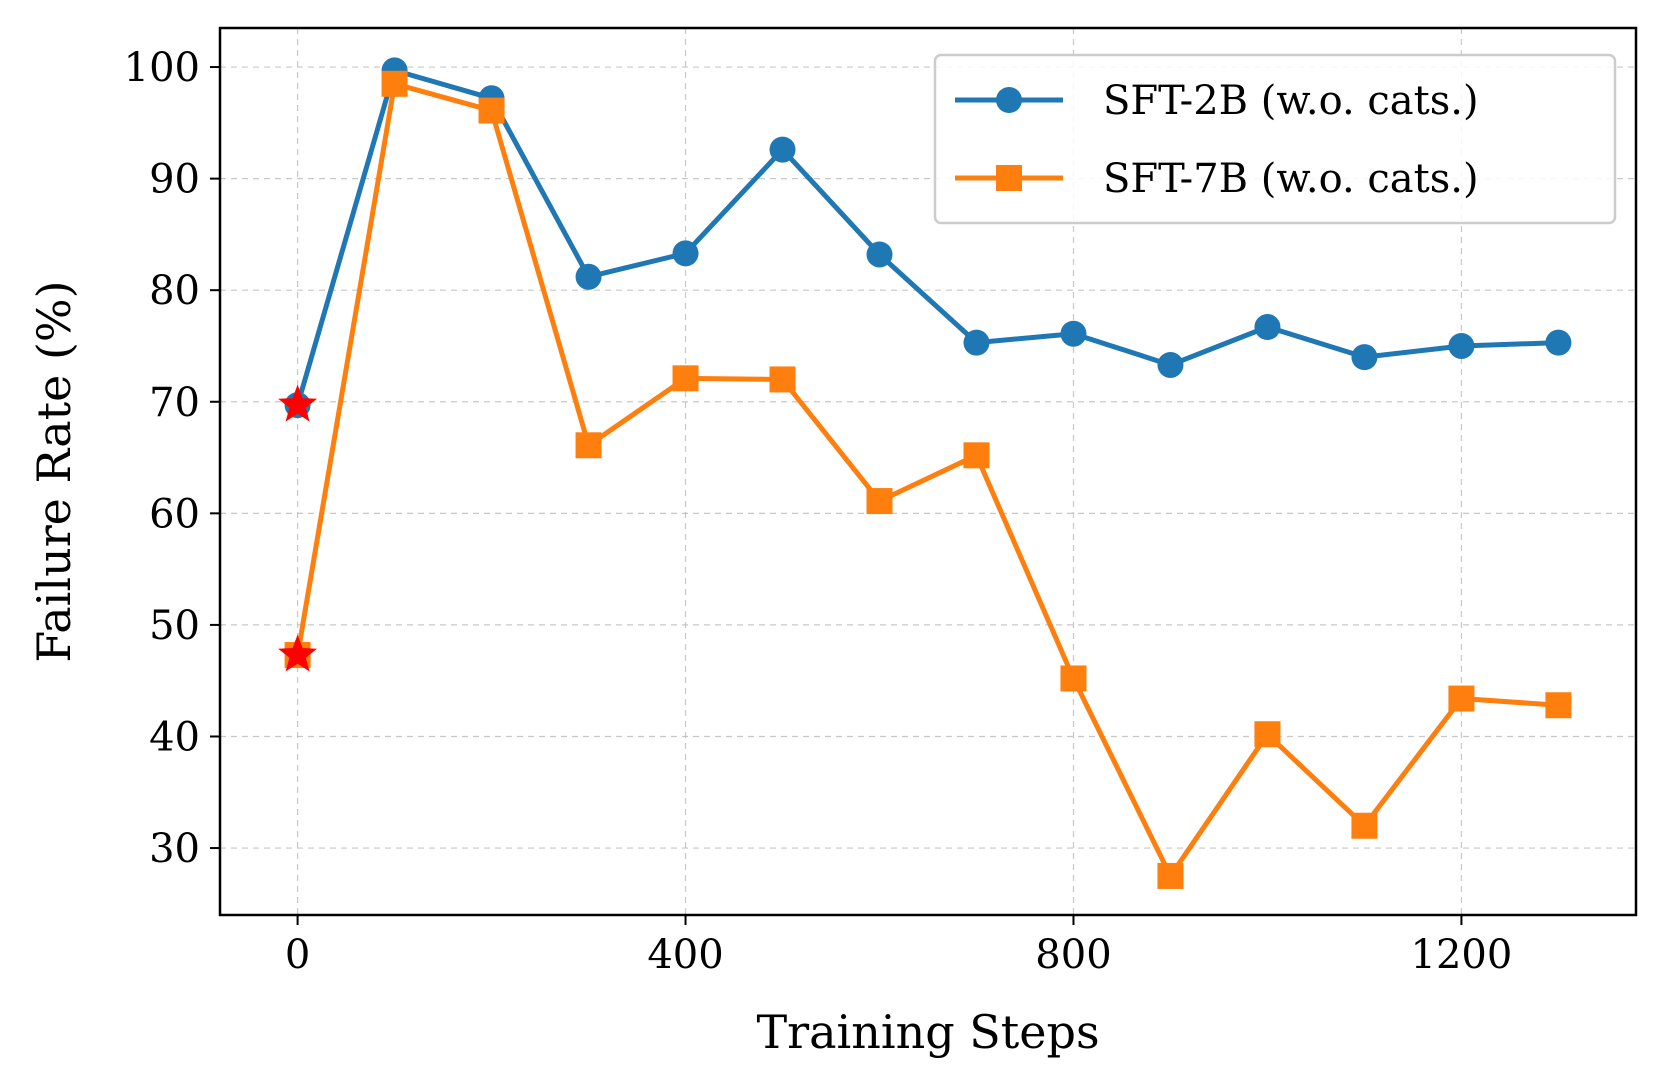 This screenshot has width=1660, height=1086. Describe the element at coordinates (174, 849) in the screenshot. I see `y-tick-label: 30` at that location.